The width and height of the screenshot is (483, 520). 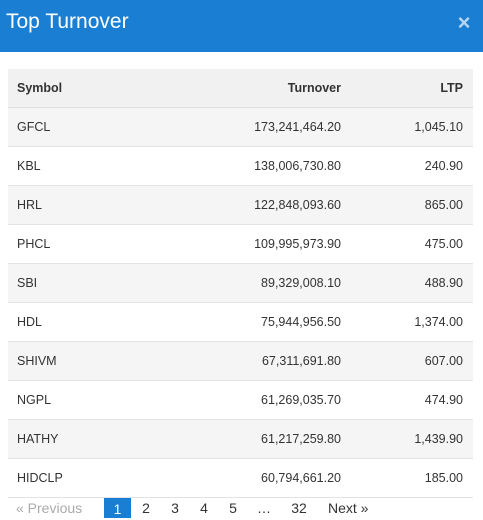 What do you see at coordinates (254, 322) in the screenshot?
I see `turnover-cell: 75,944,956.50` at bounding box center [254, 322].